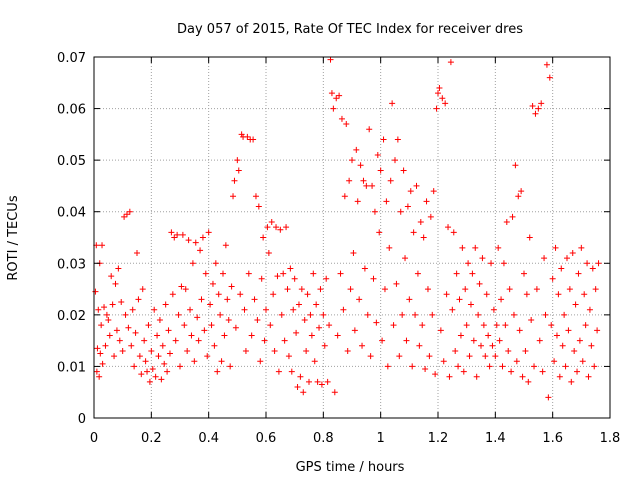 This screenshot has height=480, width=640. I want to click on y-tick-label: 0.03, so click(71, 264).